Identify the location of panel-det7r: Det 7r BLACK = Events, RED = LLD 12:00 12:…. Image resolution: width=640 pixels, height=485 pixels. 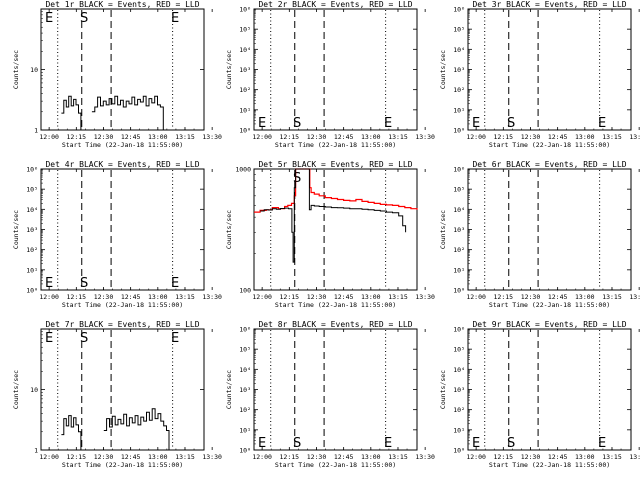
(117, 394).